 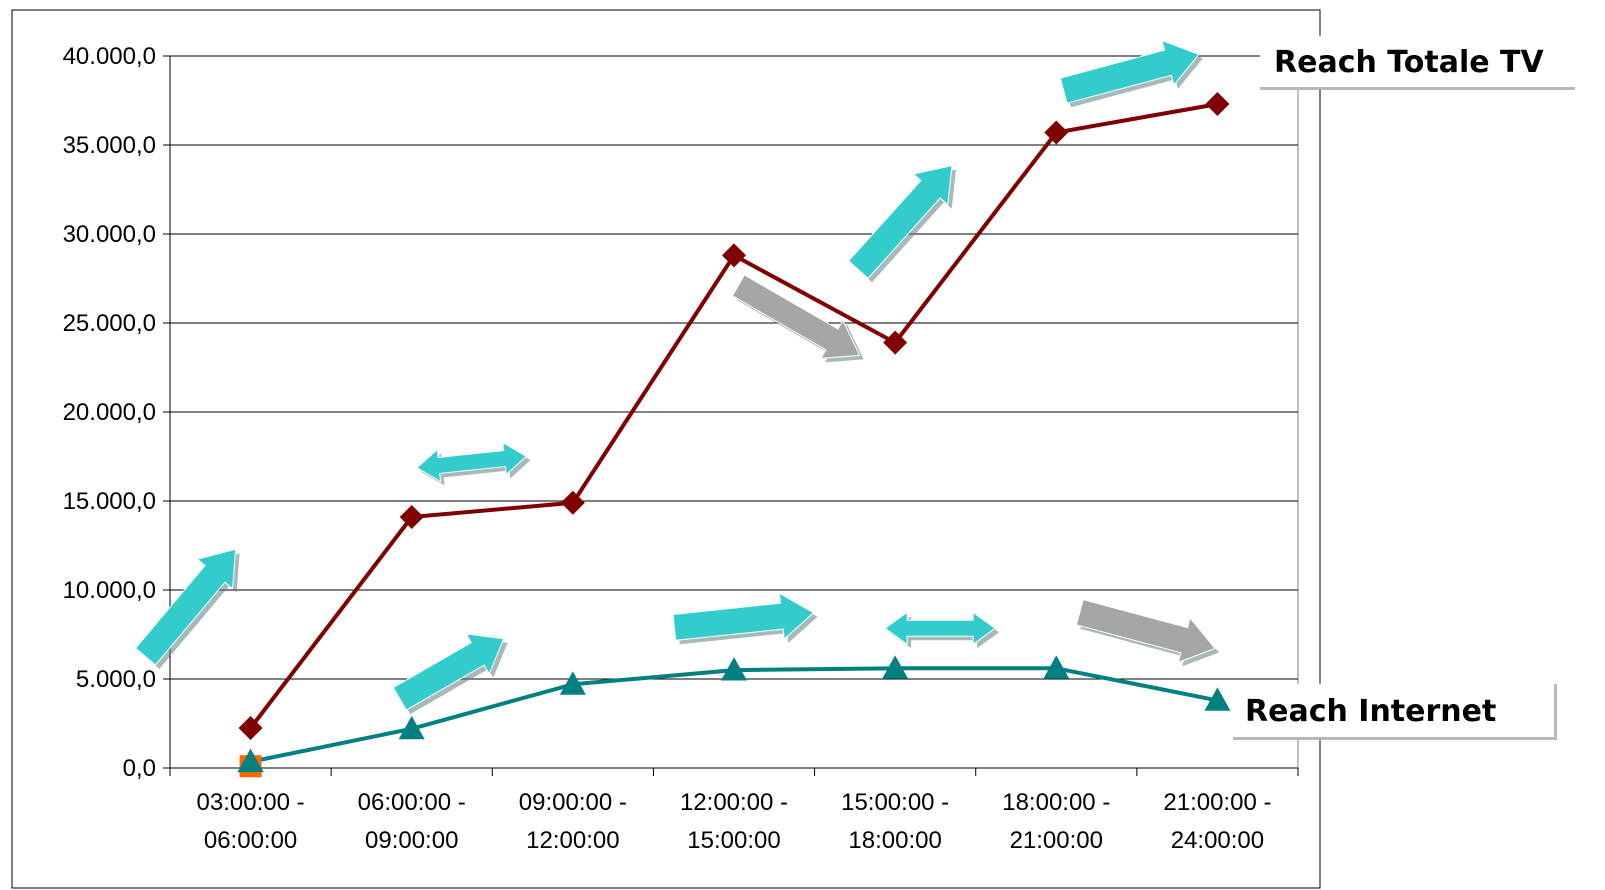 I want to click on x-tick-label: 15:00:00, so click(x=733, y=840).